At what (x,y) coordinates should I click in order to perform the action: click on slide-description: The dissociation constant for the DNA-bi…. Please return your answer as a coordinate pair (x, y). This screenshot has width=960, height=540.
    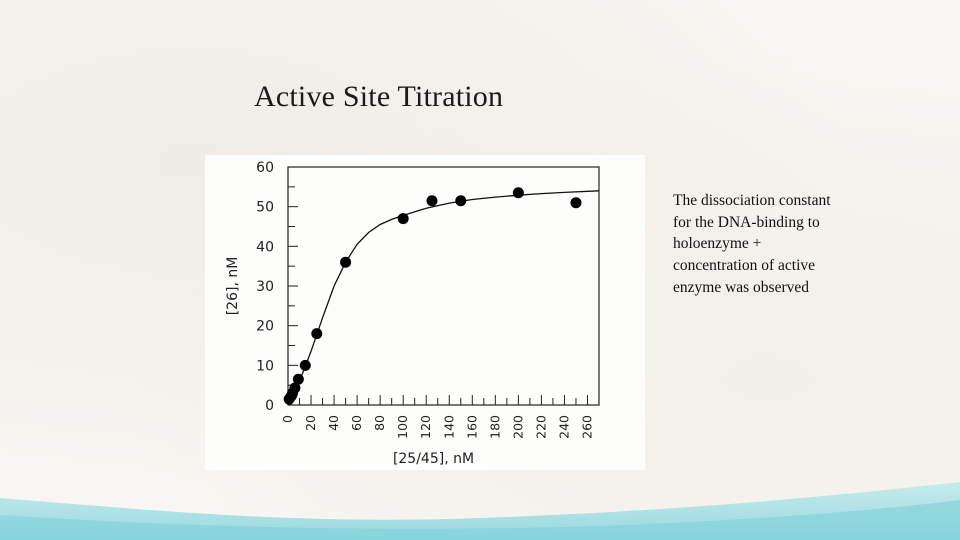
    Looking at the image, I should click on (788, 244).